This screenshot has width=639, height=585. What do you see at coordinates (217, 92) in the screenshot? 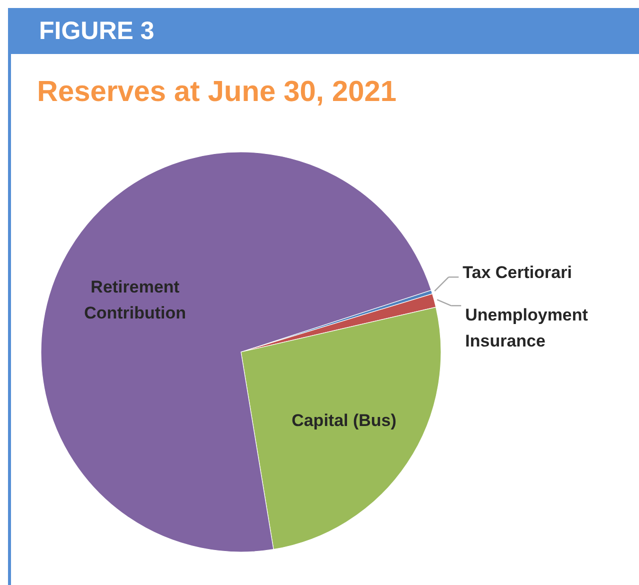
I see `chart-title: Reserves at June 30, 2021` at bounding box center [217, 92].